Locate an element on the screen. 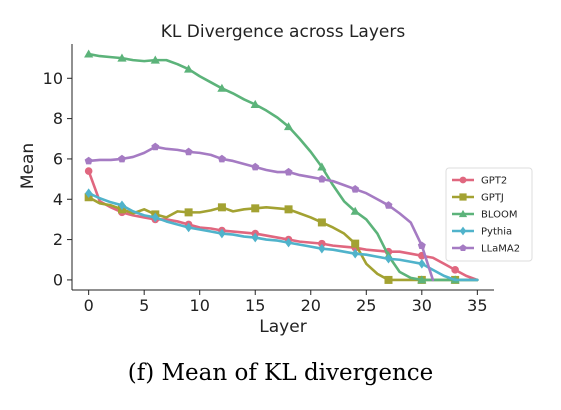 The width and height of the screenshot is (561, 410). legend-marker-gptj is located at coordinates (463, 197).